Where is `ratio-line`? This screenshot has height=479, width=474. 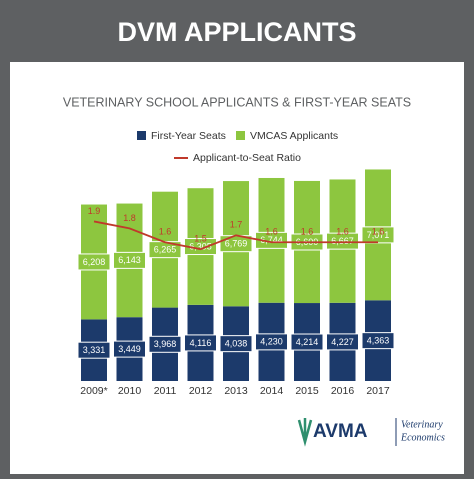 ratio-line is located at coordinates (235, 235).